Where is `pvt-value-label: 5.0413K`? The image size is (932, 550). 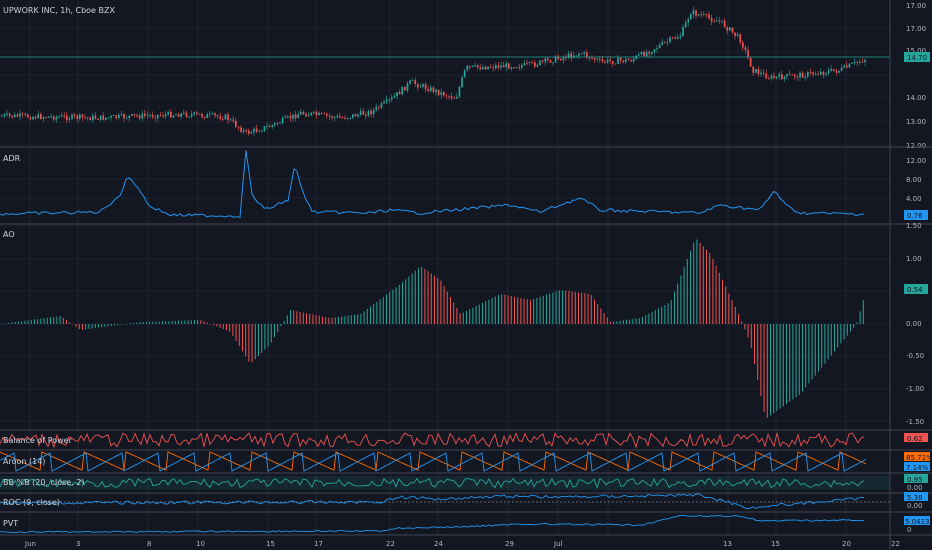 pvt-value-label: 5.0413K is located at coordinates (918, 522).